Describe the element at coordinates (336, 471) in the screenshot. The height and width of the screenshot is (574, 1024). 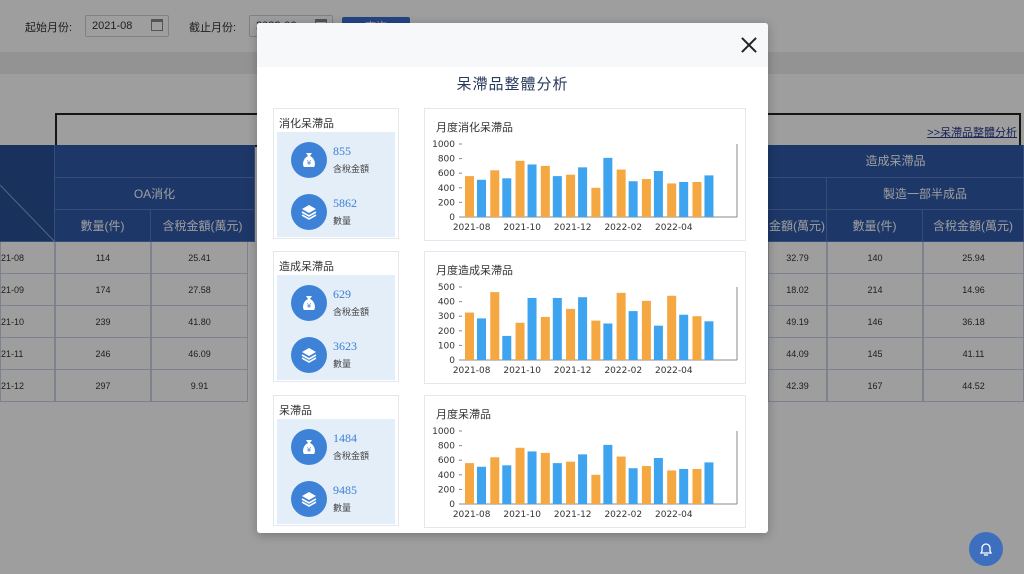
I see `card-body: ¥ 1484 含稅金額 9485 數量` at that location.